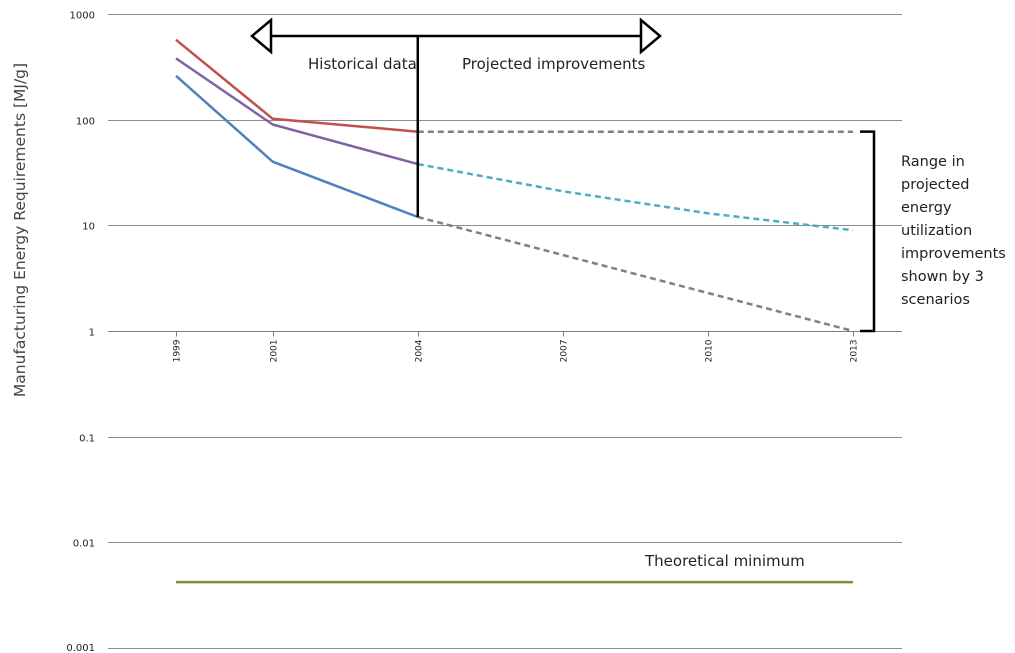 The height and width of the screenshot is (653, 1015). I want to click on arrow-head-right-icon, so click(650, 36).